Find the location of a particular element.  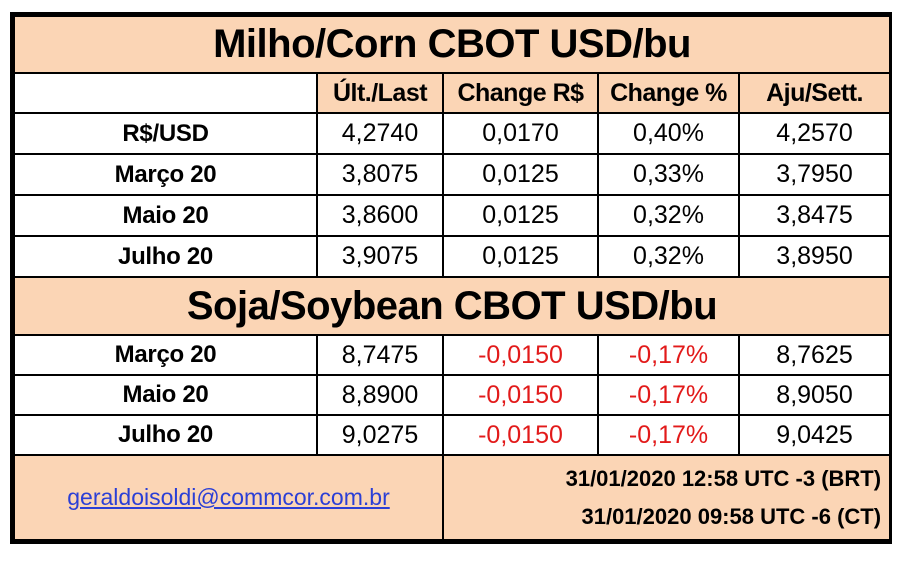

corn-title-row: Milho/Corn CBOT USD/bu is located at coordinates (452, 44).